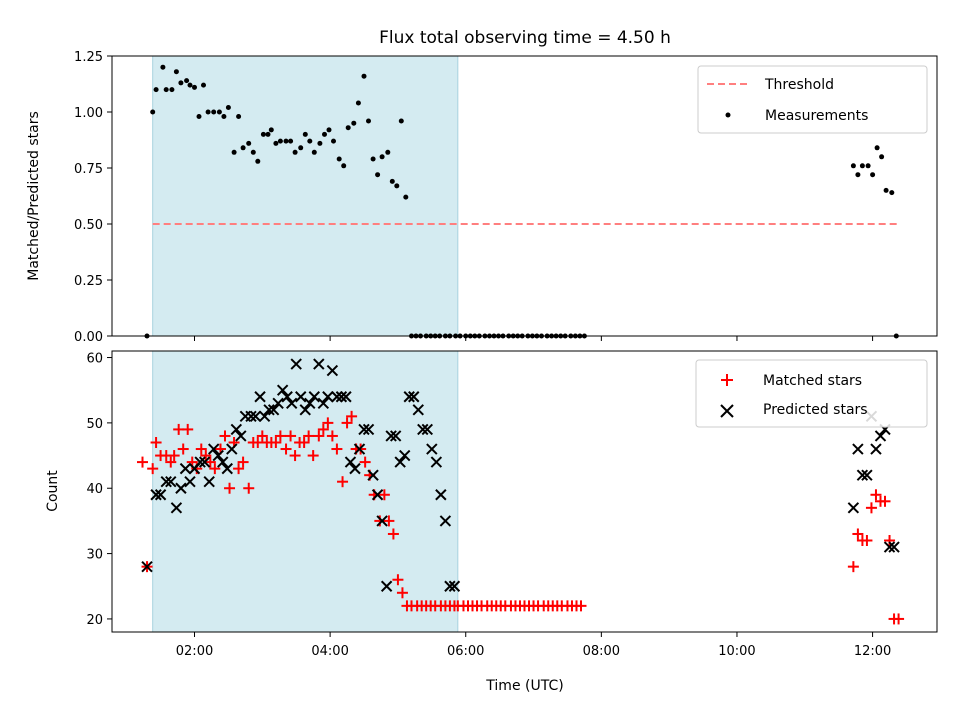  What do you see at coordinates (94, 489) in the screenshot?
I see `bottom-y-tick-label: 40` at bounding box center [94, 489].